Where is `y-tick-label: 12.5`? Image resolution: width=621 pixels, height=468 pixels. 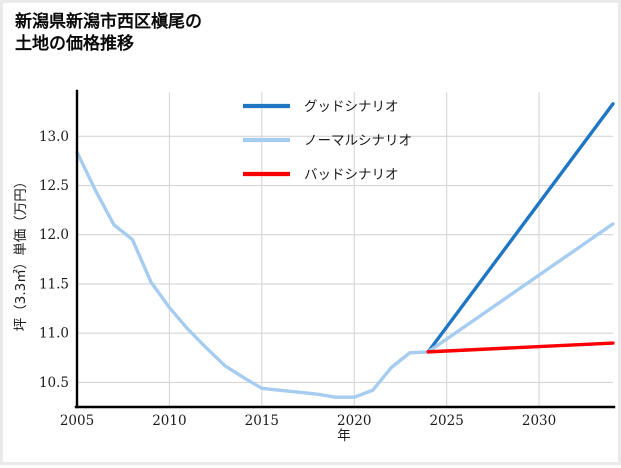
y-tick-label: 12.5 is located at coordinates (54, 186).